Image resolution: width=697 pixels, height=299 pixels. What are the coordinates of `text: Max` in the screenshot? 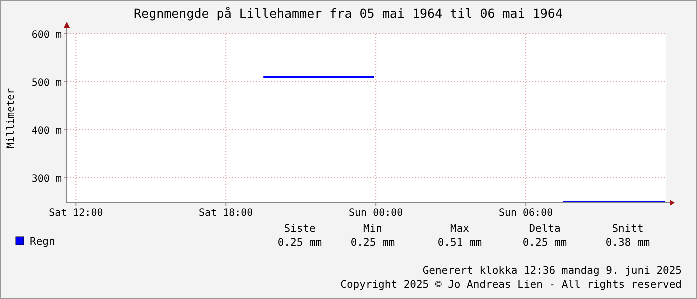 It's located at (460, 229).